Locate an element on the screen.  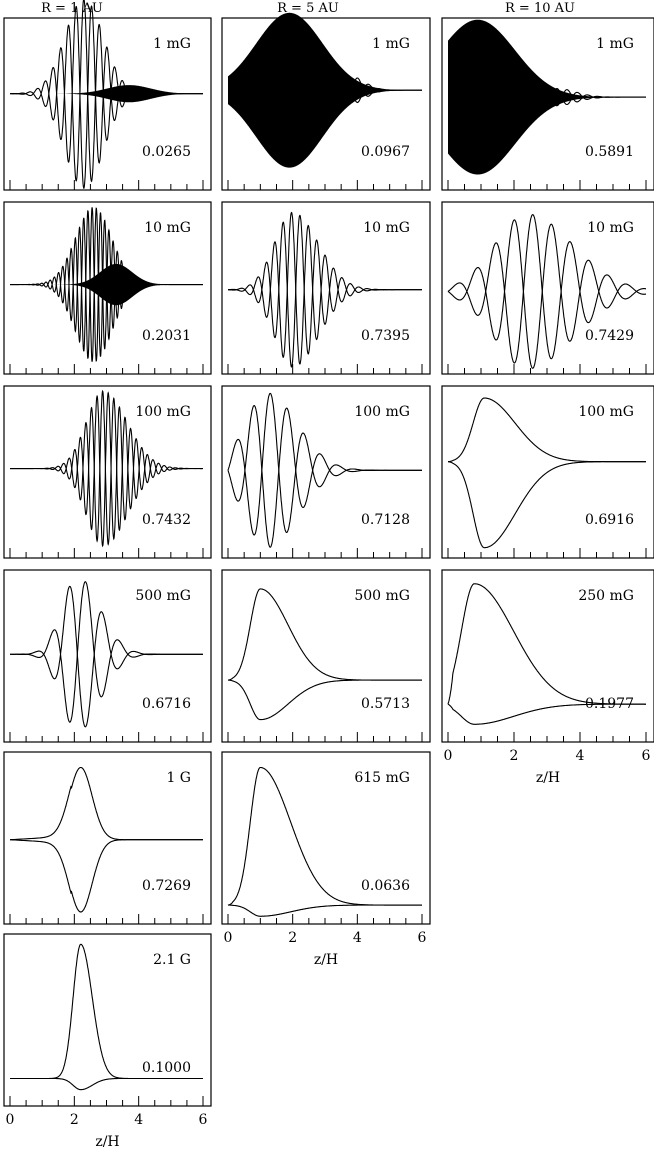
value-label: 0.7395 is located at coordinates (385, 336).